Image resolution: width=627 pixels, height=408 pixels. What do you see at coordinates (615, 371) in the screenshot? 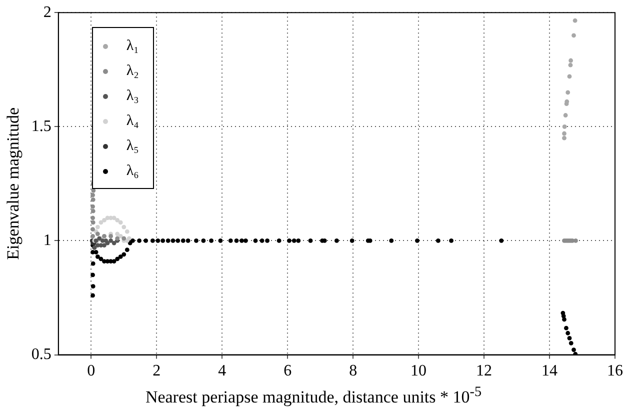
I see `x-tick-label: 16` at bounding box center [615, 371].